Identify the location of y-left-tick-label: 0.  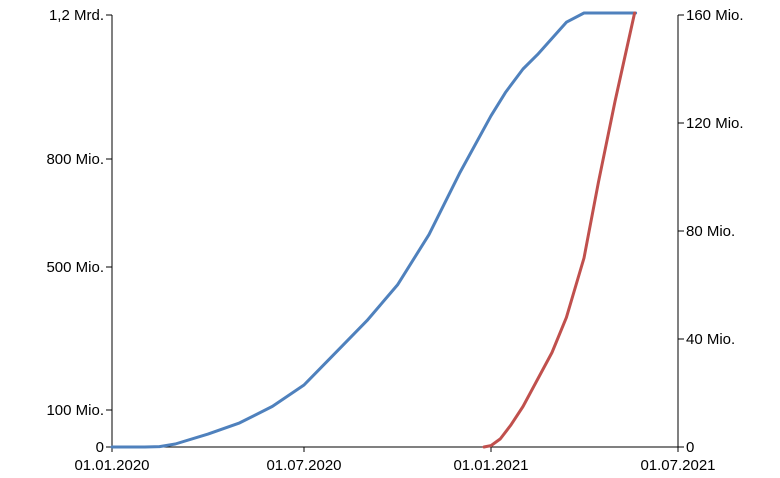
(100, 447).